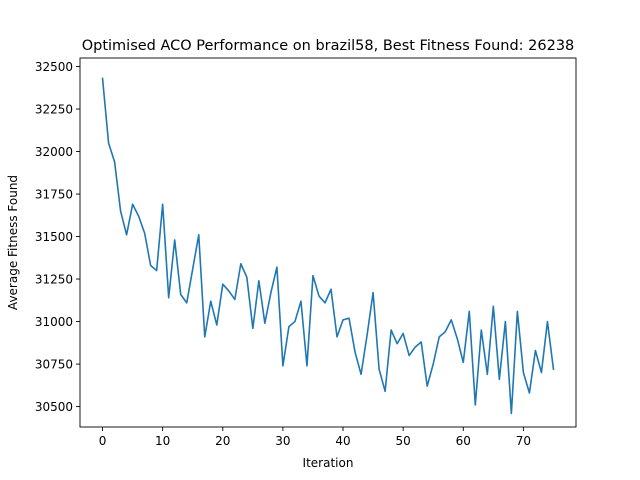 This screenshot has width=640, height=480. Describe the element at coordinates (103, 441) in the screenshot. I see `x-tick-label: 0` at that location.